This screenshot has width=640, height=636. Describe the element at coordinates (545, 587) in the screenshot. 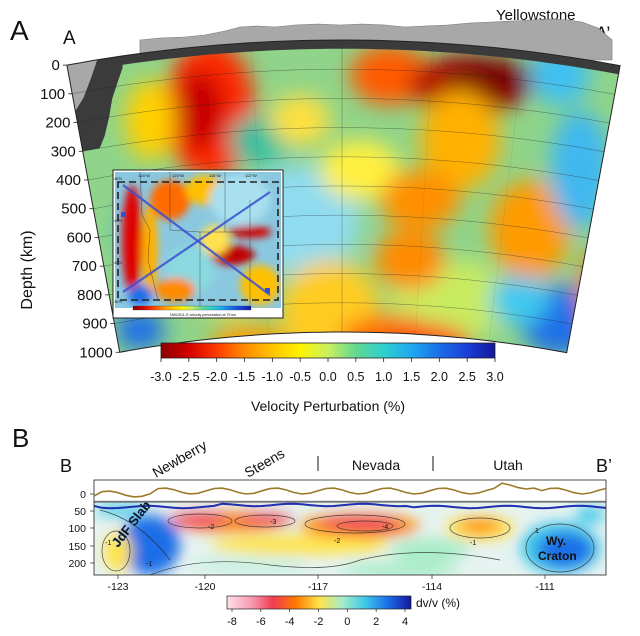

I see `longitude-tick-label-b: -111` at that location.